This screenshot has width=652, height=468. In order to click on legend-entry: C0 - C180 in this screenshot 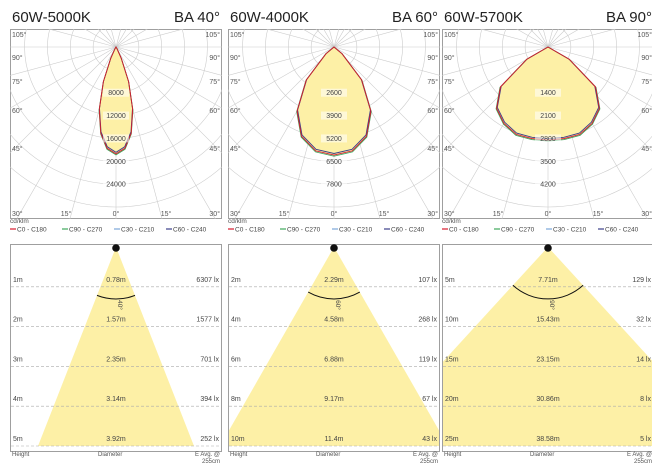, I will do `click(32, 230)`.